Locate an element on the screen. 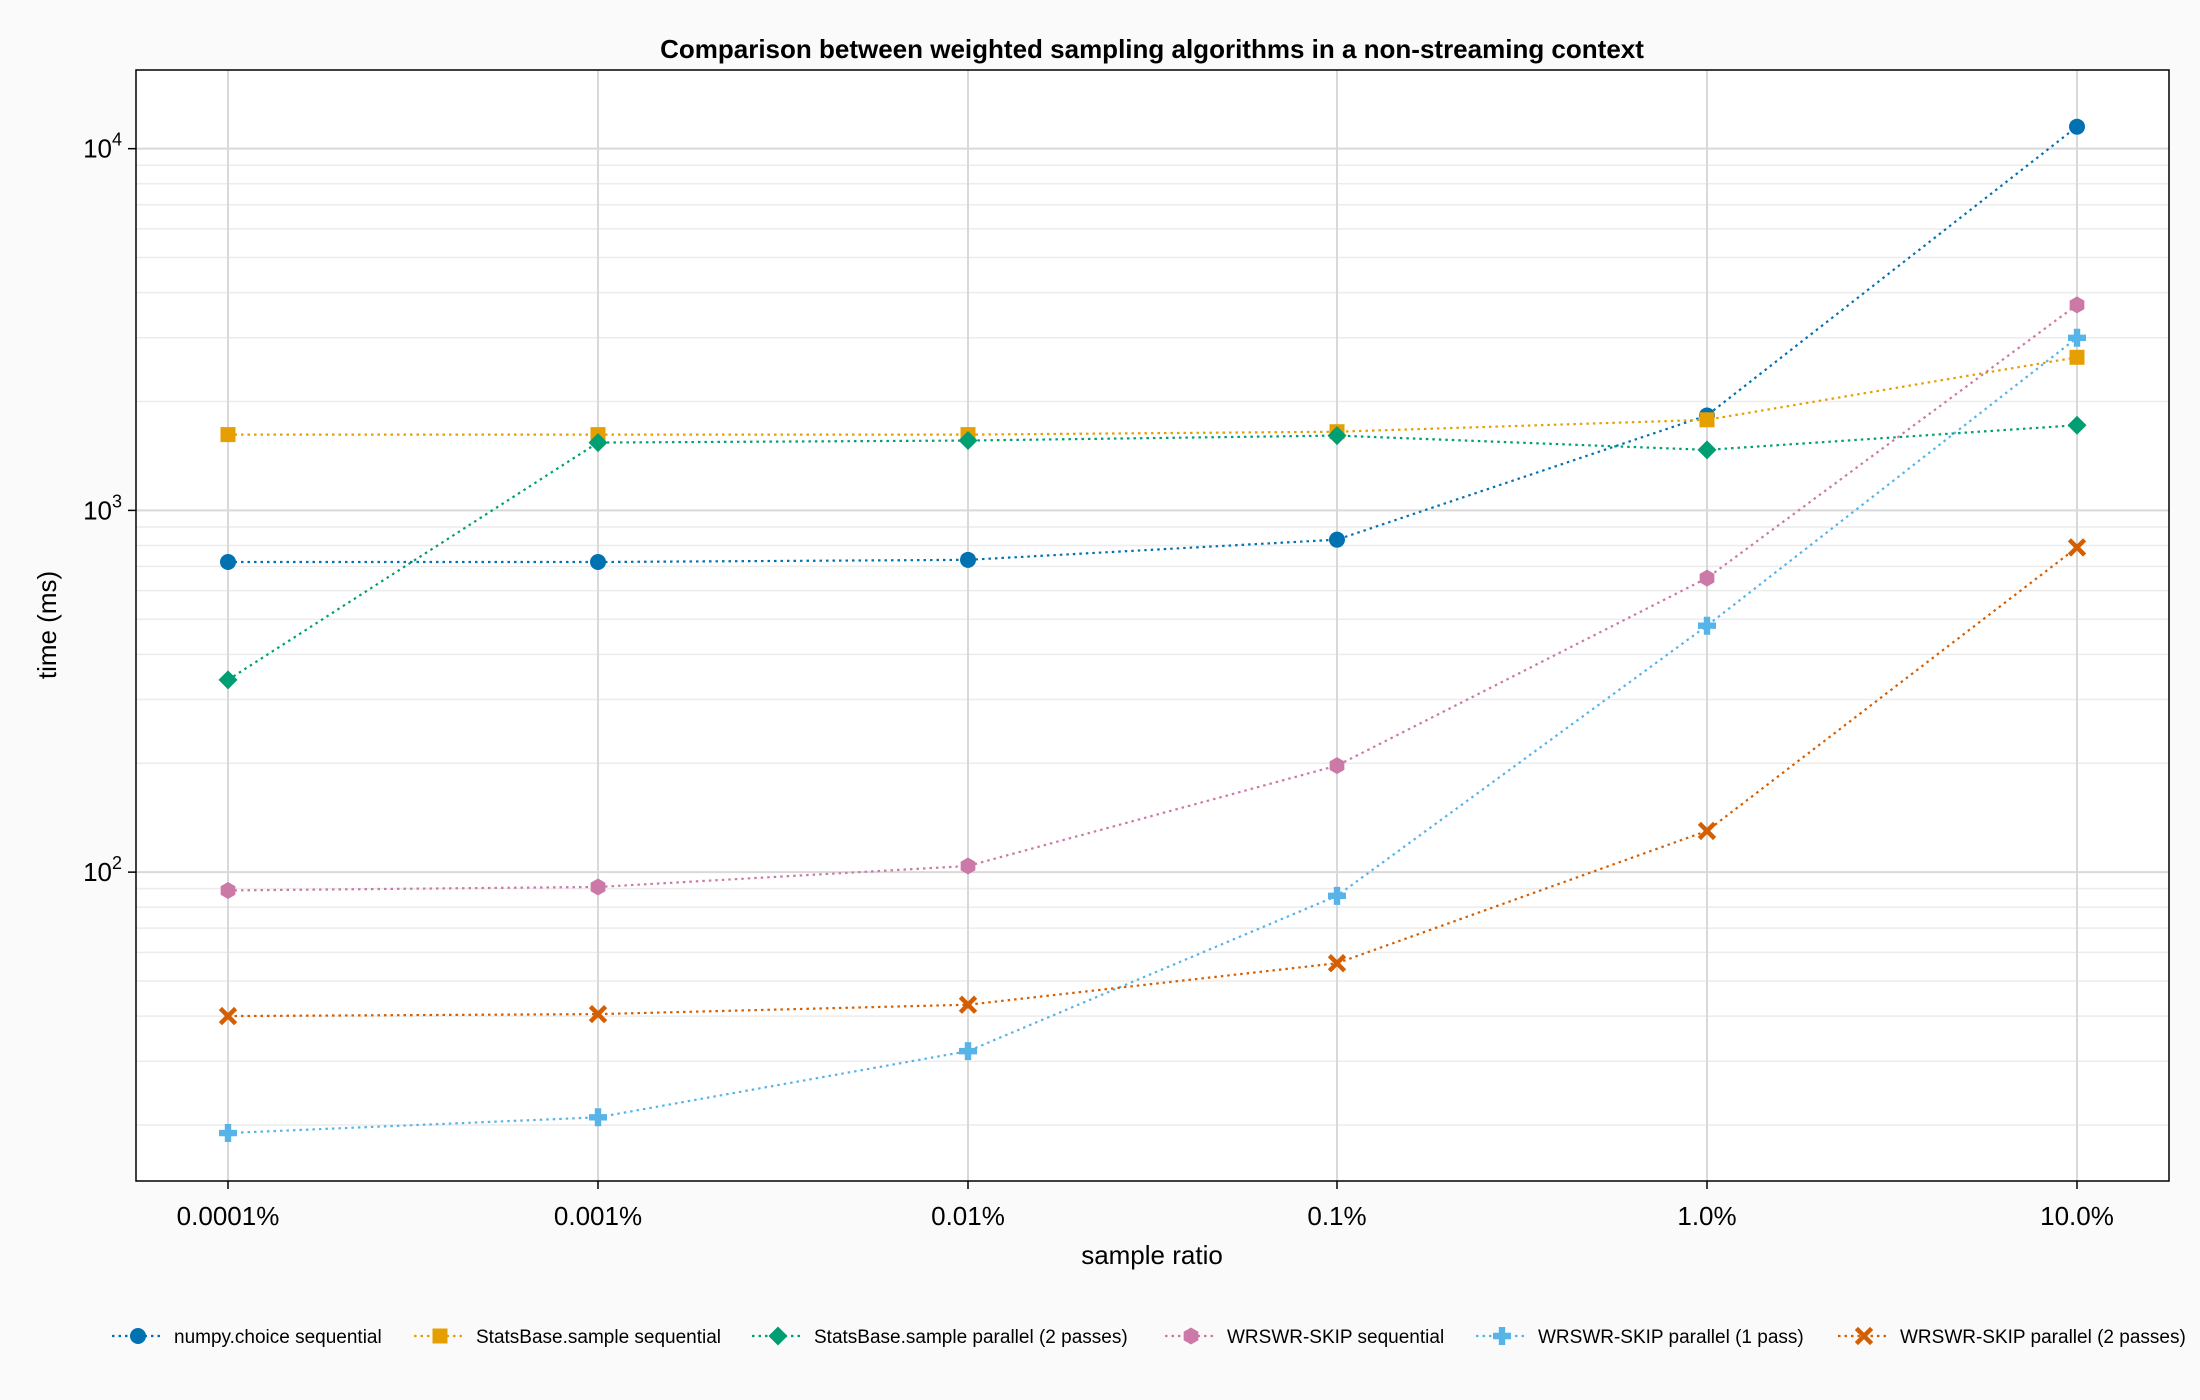  series-line is located at coordinates (1153, 396).